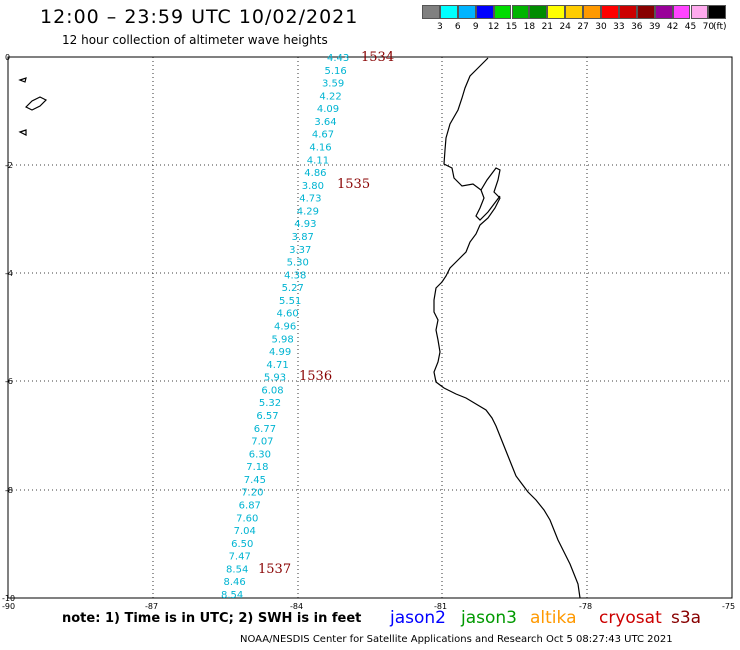 Image resolution: width=740 pixels, height=650 pixels. Describe the element at coordinates (305, 224) in the screenshot. I see `swh-value: 4.93` at that location.